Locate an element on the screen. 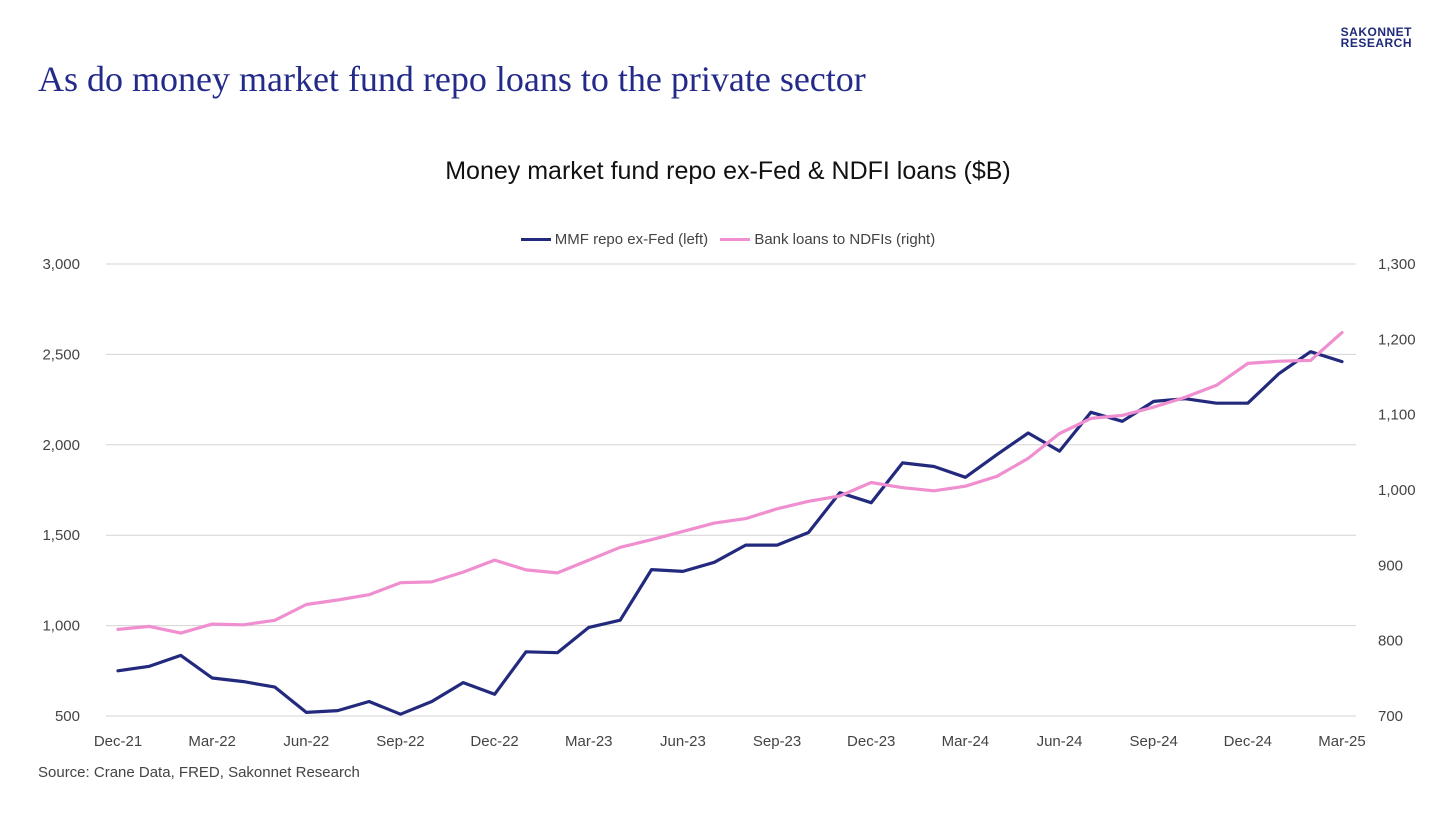 Image resolution: width=1456 pixels, height=819 pixels. y-right-tick-label: 1,200 is located at coordinates (1397, 339).